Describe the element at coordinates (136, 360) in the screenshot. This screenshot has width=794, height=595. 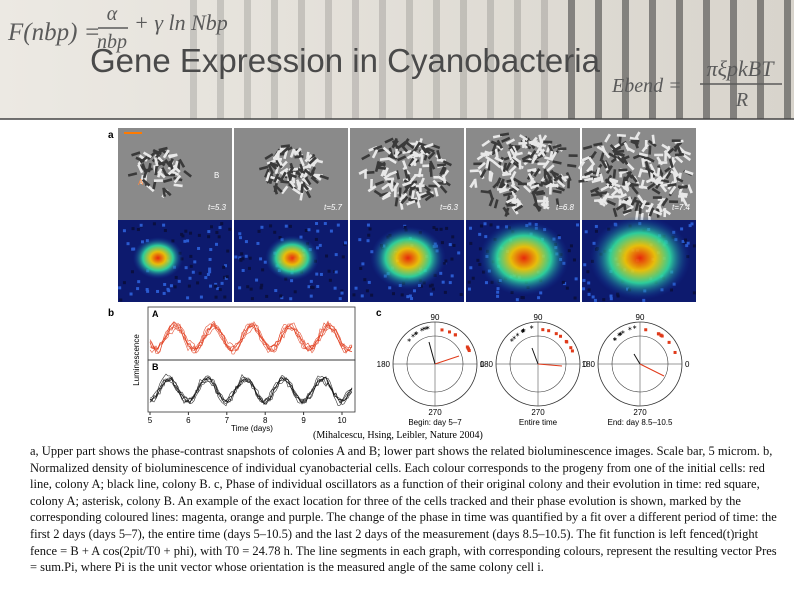
I see `y-axis-label: Luminescence` at that location.